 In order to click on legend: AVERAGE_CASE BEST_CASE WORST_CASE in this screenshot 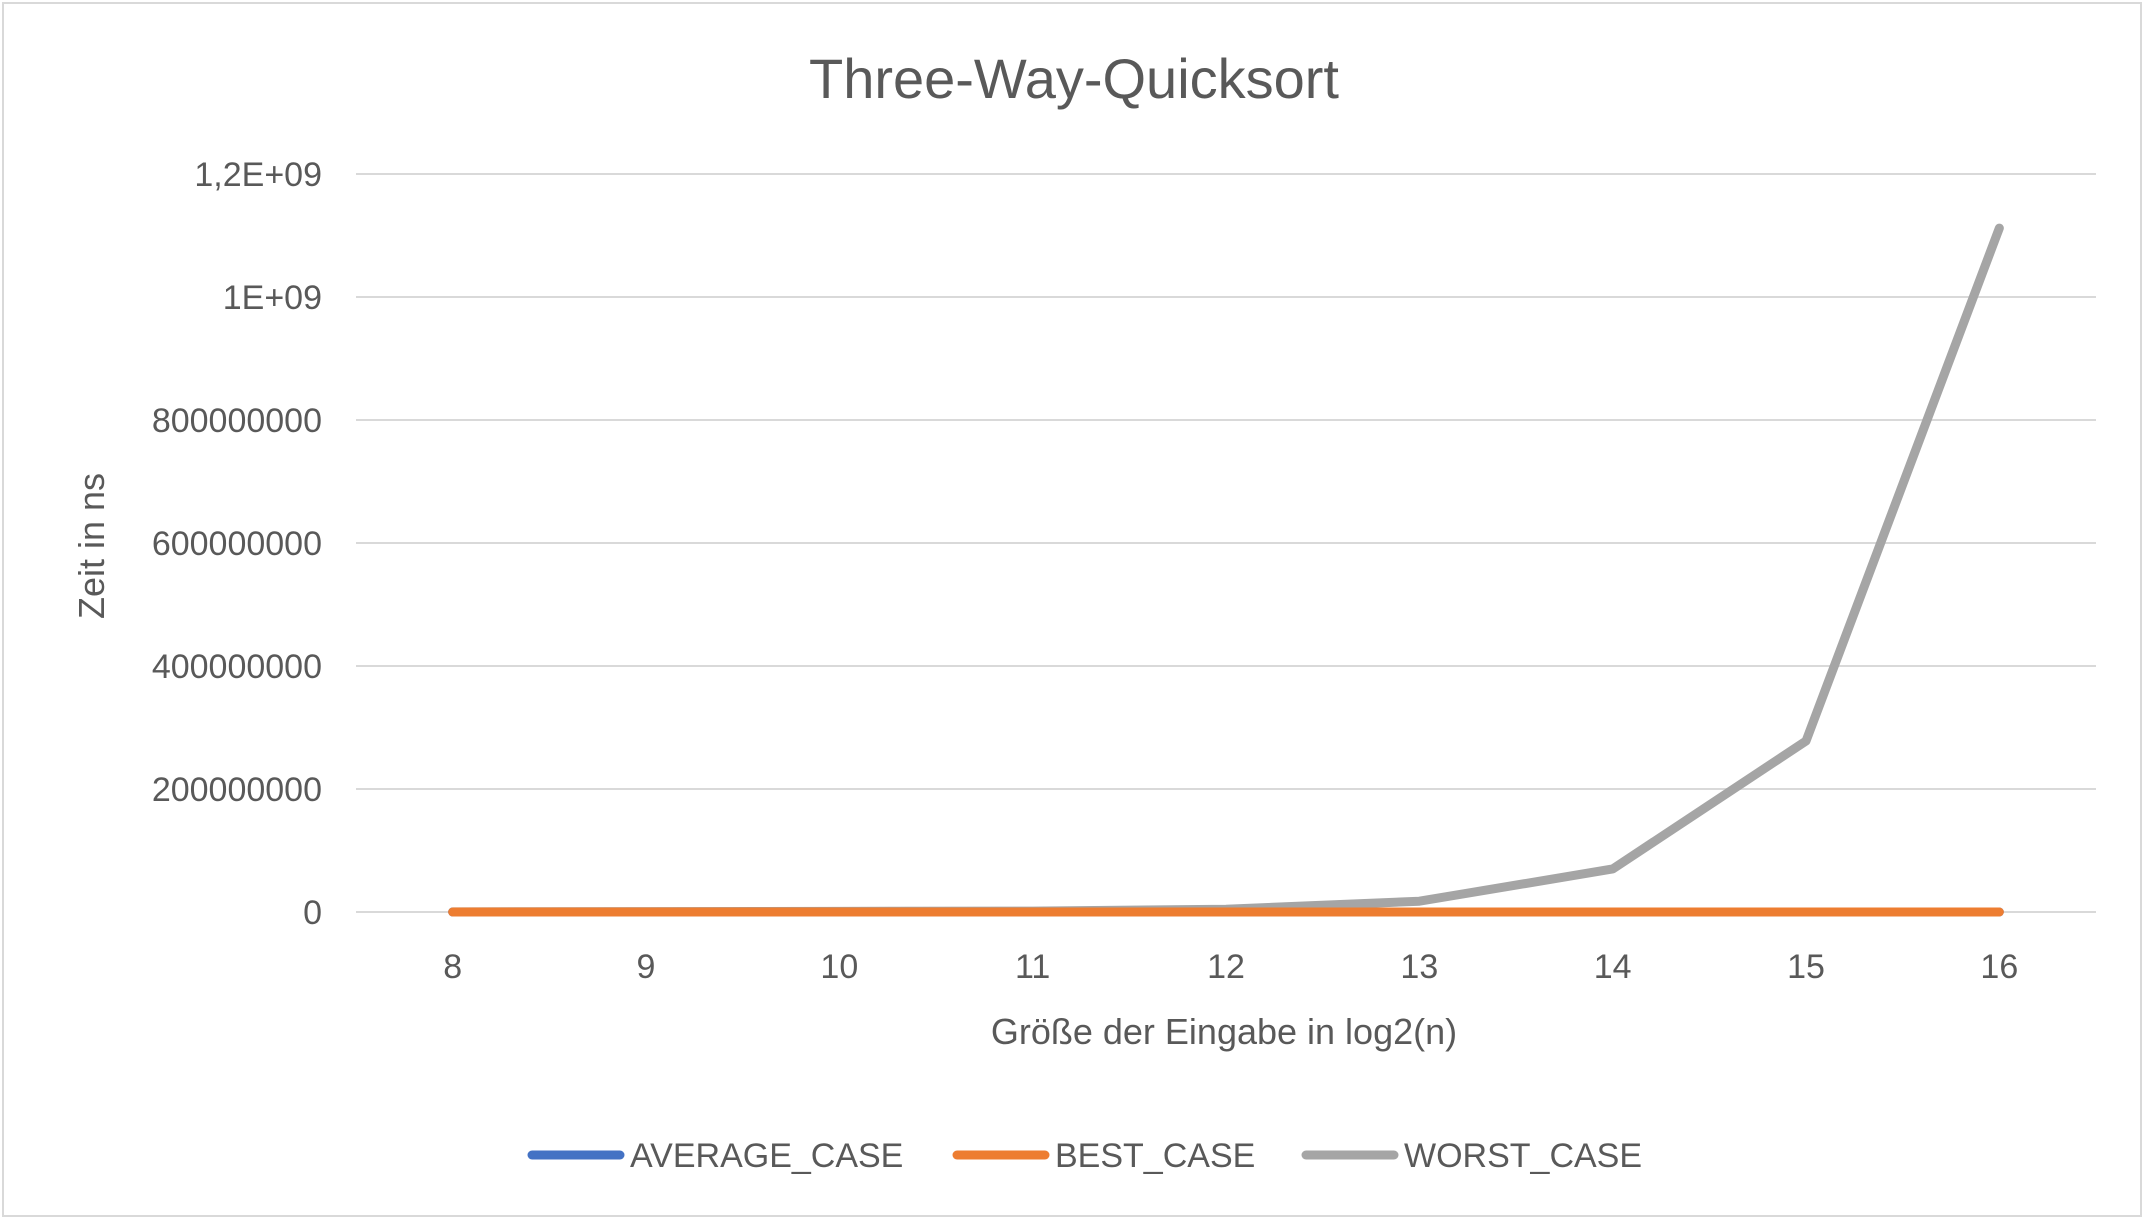, I will do `click(1084, 1156)`.